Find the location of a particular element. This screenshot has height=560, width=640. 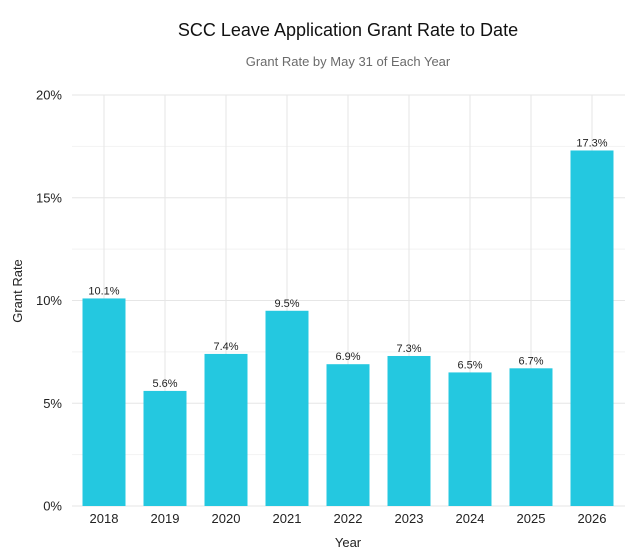

data-label-2025: 6.7% is located at coordinates (530, 361).